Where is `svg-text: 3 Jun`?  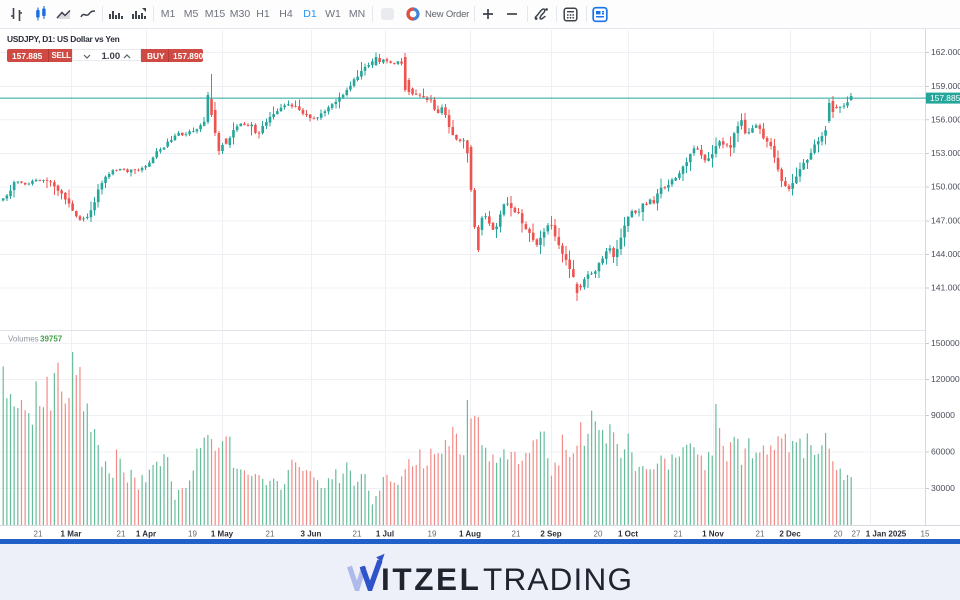 svg-text: 3 Jun is located at coordinates (311, 534).